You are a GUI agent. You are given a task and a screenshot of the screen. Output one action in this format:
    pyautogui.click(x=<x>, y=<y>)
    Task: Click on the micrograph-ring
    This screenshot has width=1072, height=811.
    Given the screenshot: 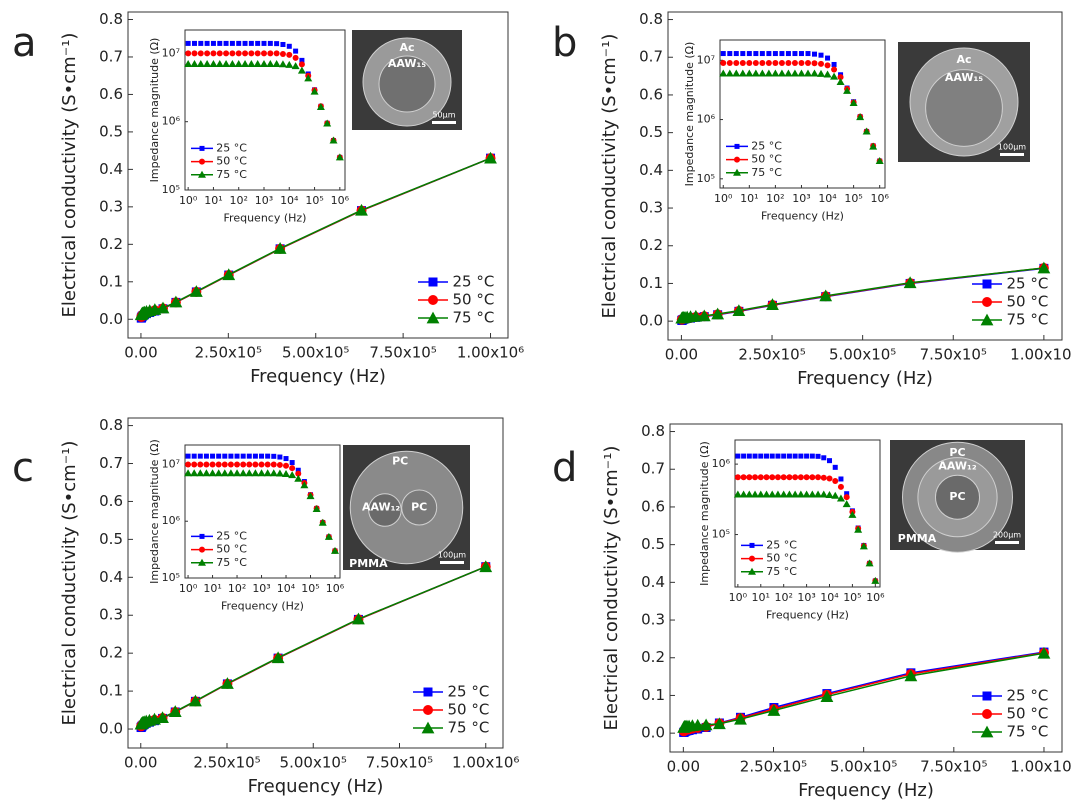 What is the action you would take?
    pyautogui.click(x=957, y=497)
    